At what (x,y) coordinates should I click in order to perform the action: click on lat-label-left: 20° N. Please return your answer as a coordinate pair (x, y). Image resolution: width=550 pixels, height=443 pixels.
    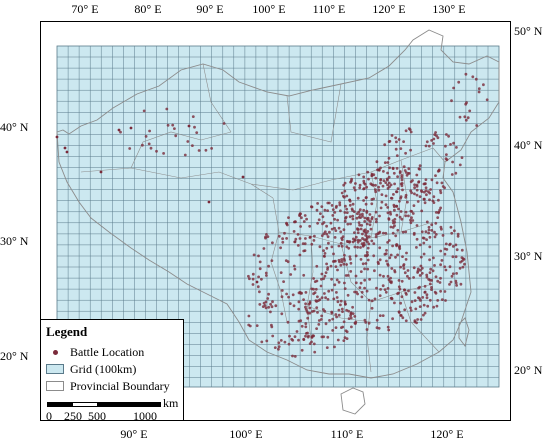
    Looking at the image, I should click on (14, 356).